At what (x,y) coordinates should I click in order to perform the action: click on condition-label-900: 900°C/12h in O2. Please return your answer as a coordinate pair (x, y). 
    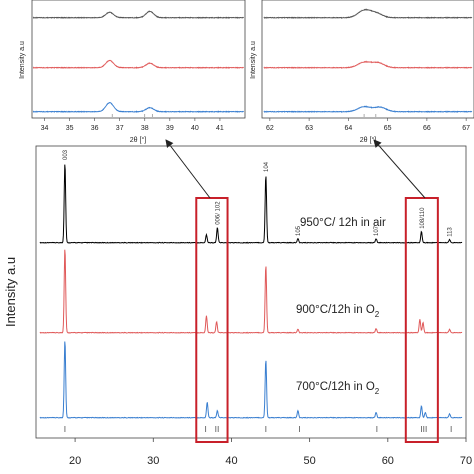
    Looking at the image, I should click on (338, 311).